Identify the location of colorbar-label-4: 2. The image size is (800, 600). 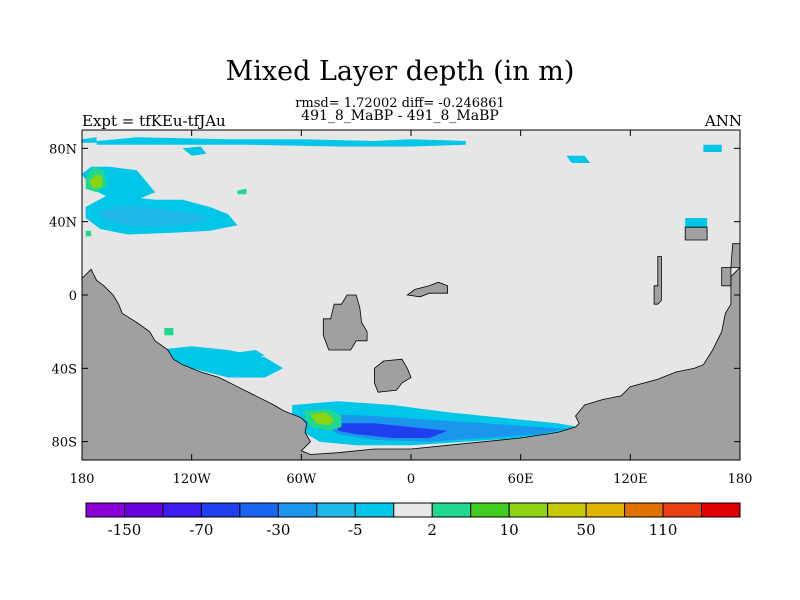
(432, 530).